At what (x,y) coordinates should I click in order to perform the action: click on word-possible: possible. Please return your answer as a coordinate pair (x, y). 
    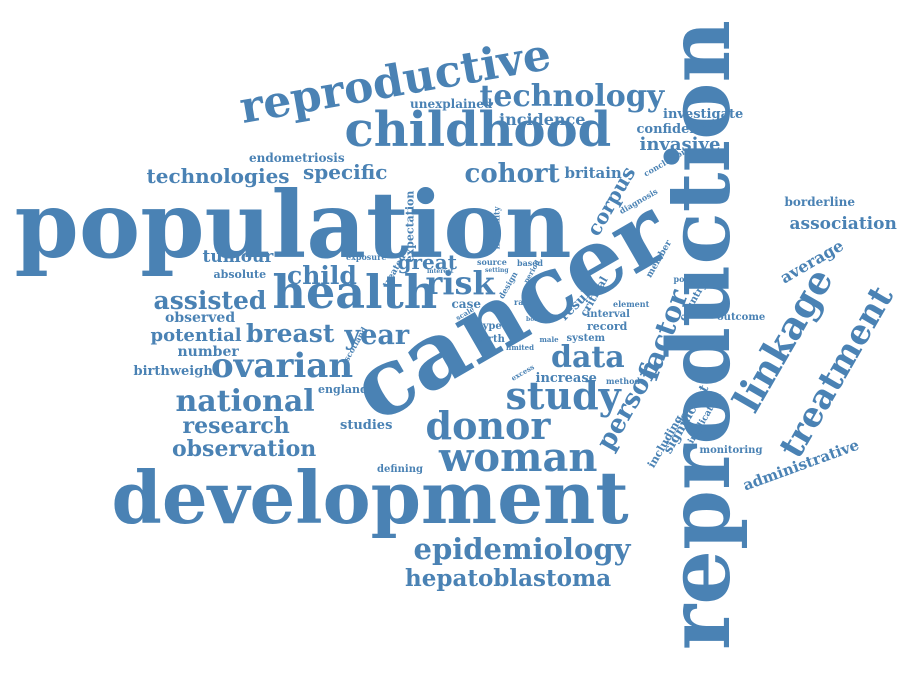
    Looking at the image, I should click on (692, 279).